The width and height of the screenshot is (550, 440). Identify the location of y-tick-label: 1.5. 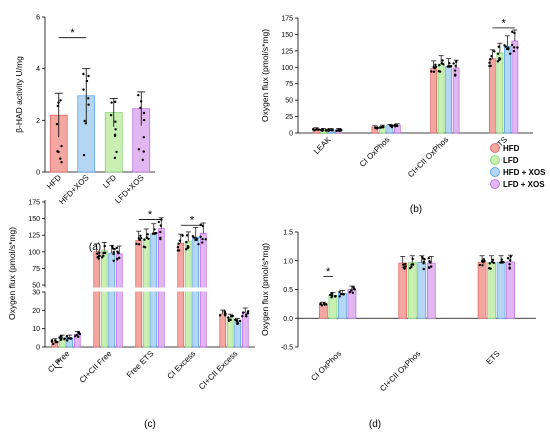
(288, 233).